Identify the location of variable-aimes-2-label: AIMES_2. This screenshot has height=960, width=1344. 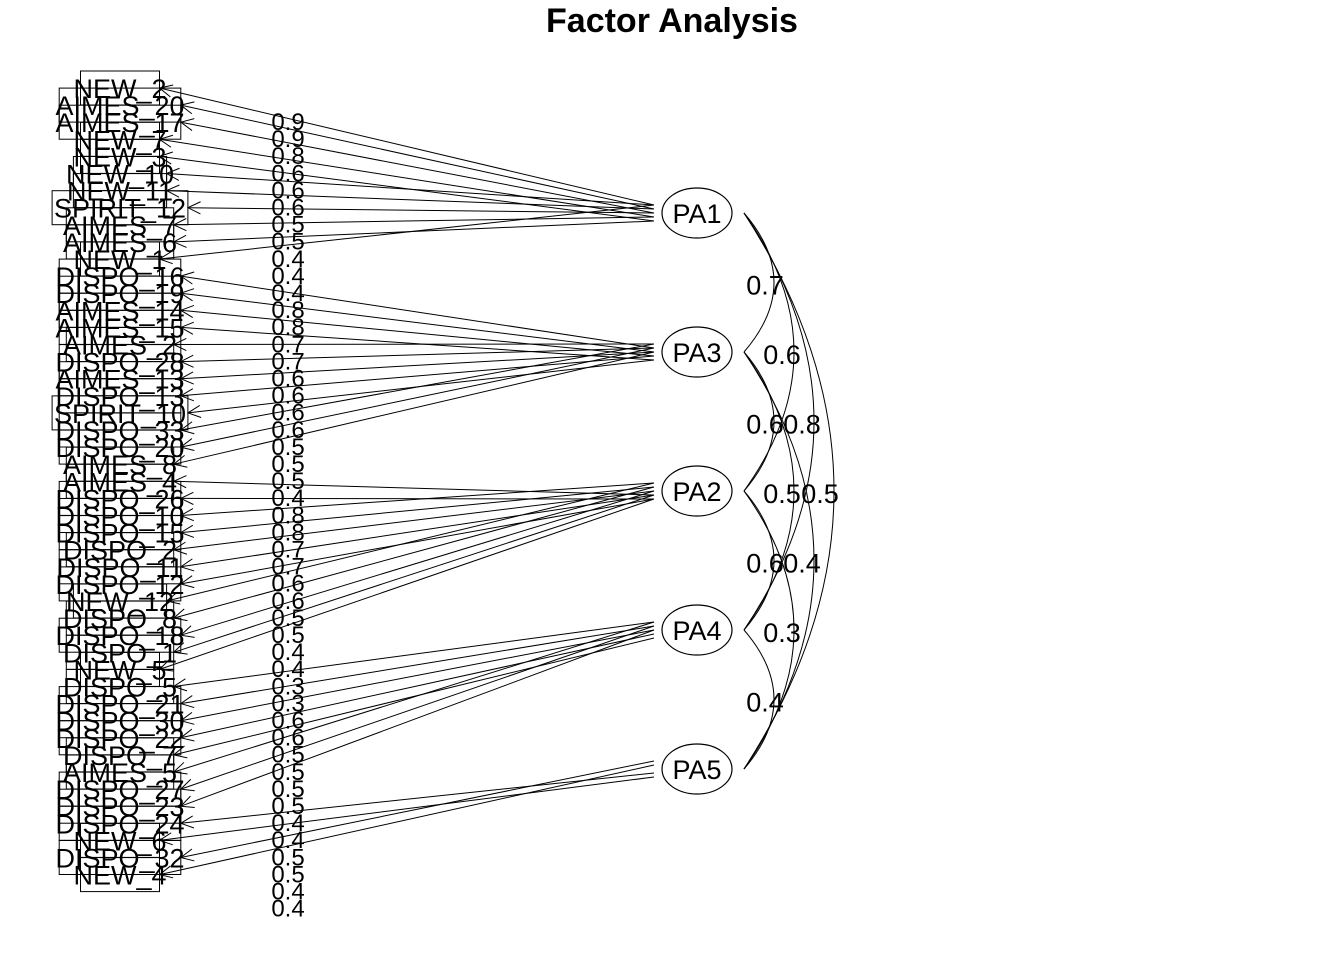
(120, 346).